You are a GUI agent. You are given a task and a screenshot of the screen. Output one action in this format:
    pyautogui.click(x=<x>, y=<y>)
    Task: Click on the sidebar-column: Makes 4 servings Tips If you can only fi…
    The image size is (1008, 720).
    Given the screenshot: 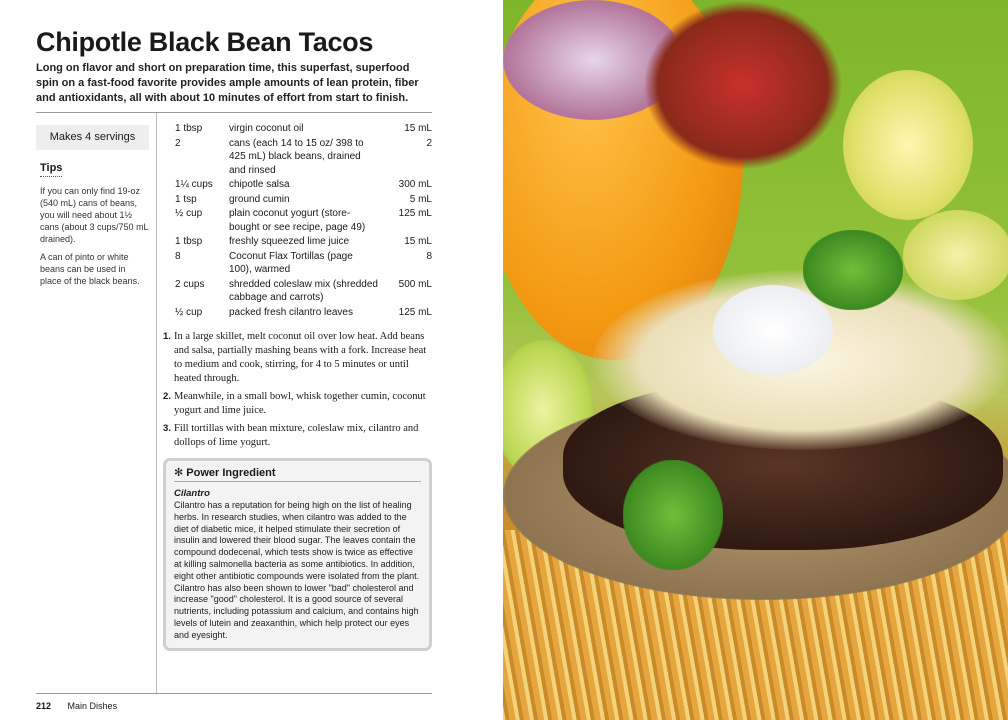 What is the action you would take?
    pyautogui.click(x=96, y=403)
    